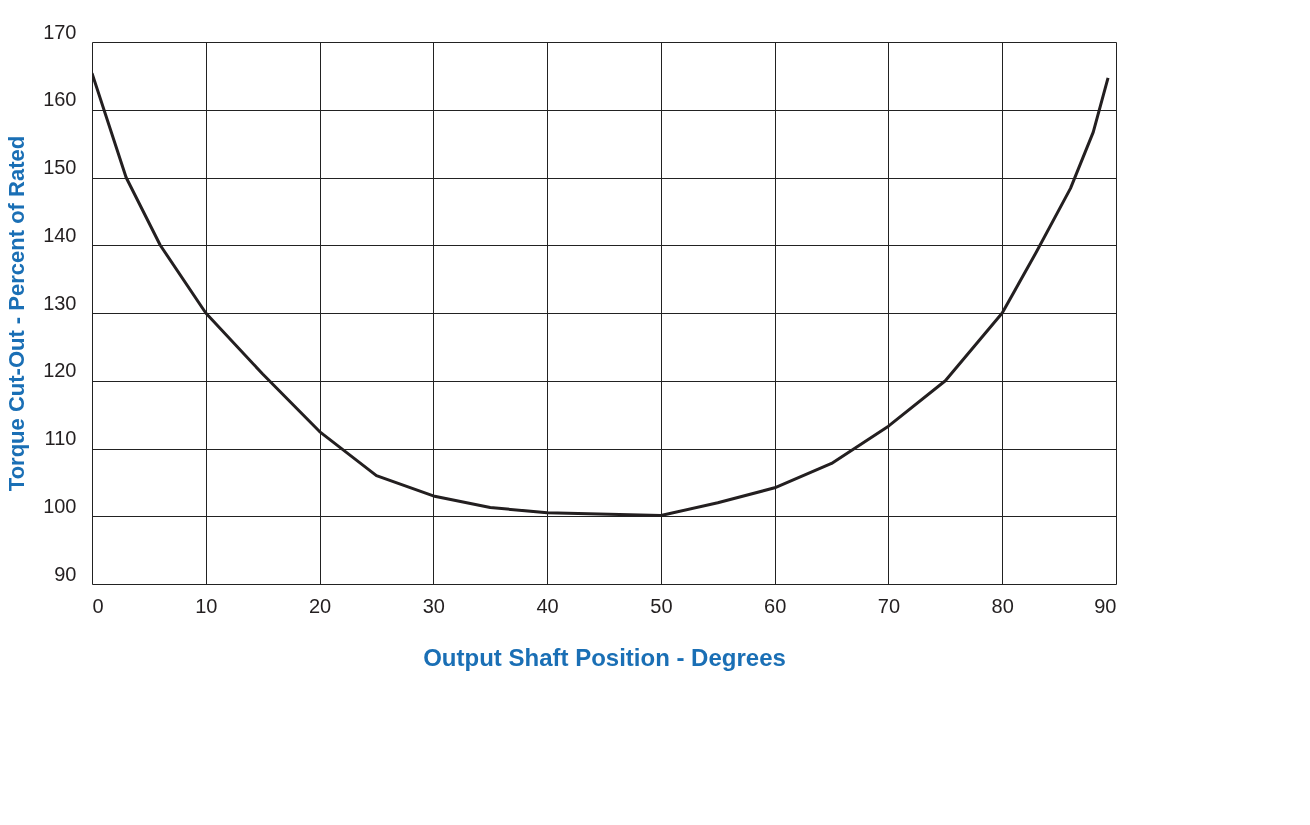 Image resolution: width=1310 pixels, height=825 pixels. What do you see at coordinates (889, 605) in the screenshot?
I see `x-tick-label: 70` at bounding box center [889, 605].